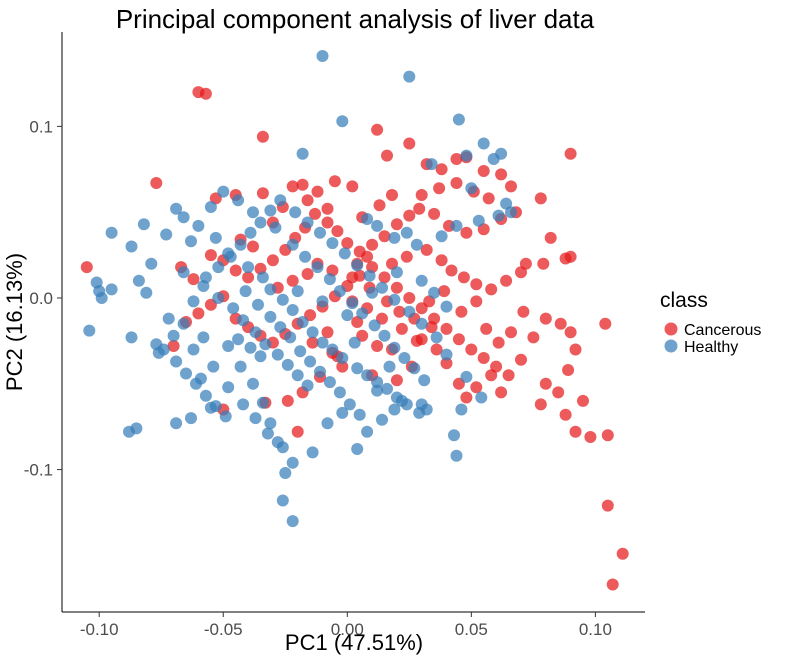 The height and width of the screenshot is (658, 789). What do you see at coordinates (346, 625) in the screenshot?
I see `x-axis-ticks: -0.10 -0.05 0.00 0.05 0.10` at bounding box center [346, 625].